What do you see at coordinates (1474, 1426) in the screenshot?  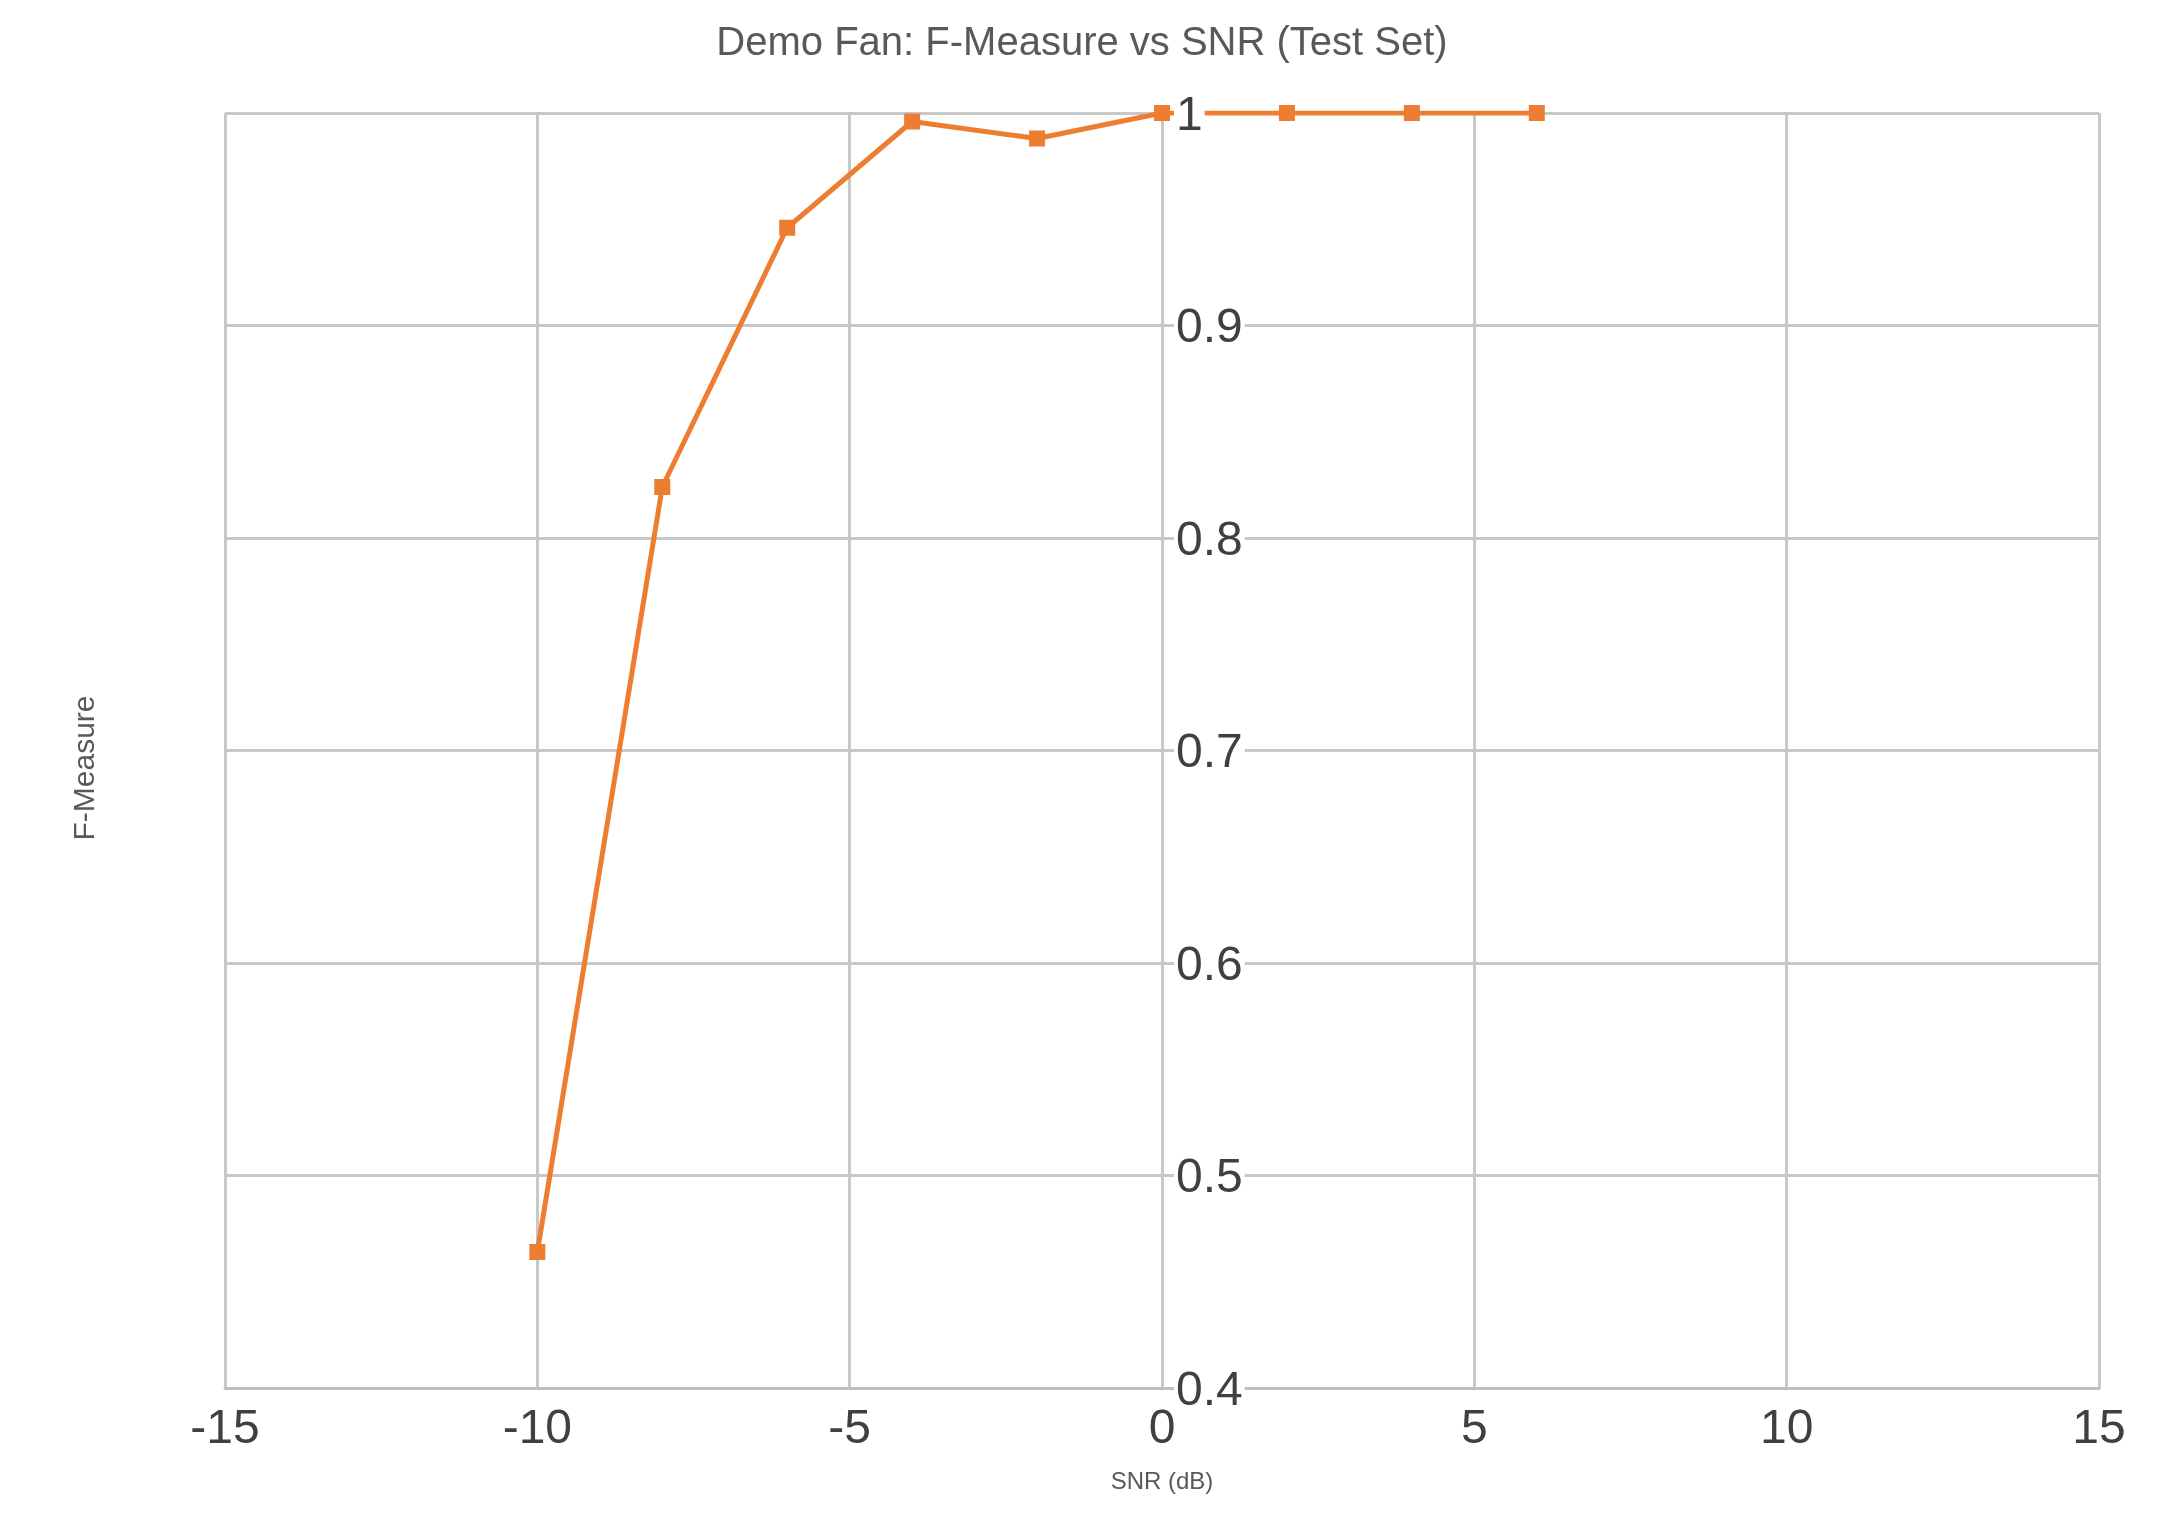 I see `x-tick-label: 5` at bounding box center [1474, 1426].